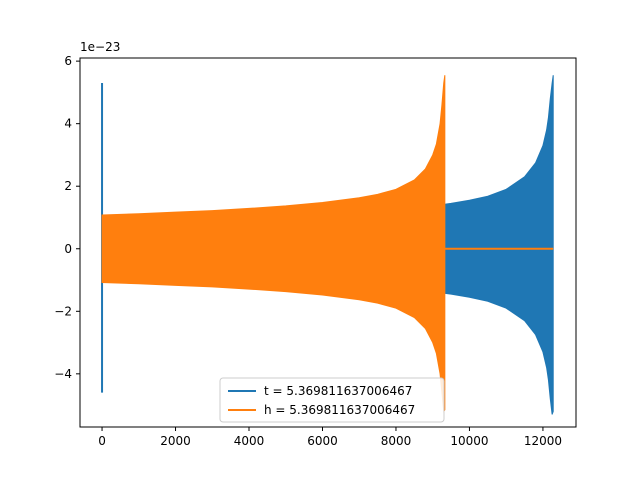 This screenshot has height=480, width=640. I want to click on x-tick-label: 4000, so click(249, 441).